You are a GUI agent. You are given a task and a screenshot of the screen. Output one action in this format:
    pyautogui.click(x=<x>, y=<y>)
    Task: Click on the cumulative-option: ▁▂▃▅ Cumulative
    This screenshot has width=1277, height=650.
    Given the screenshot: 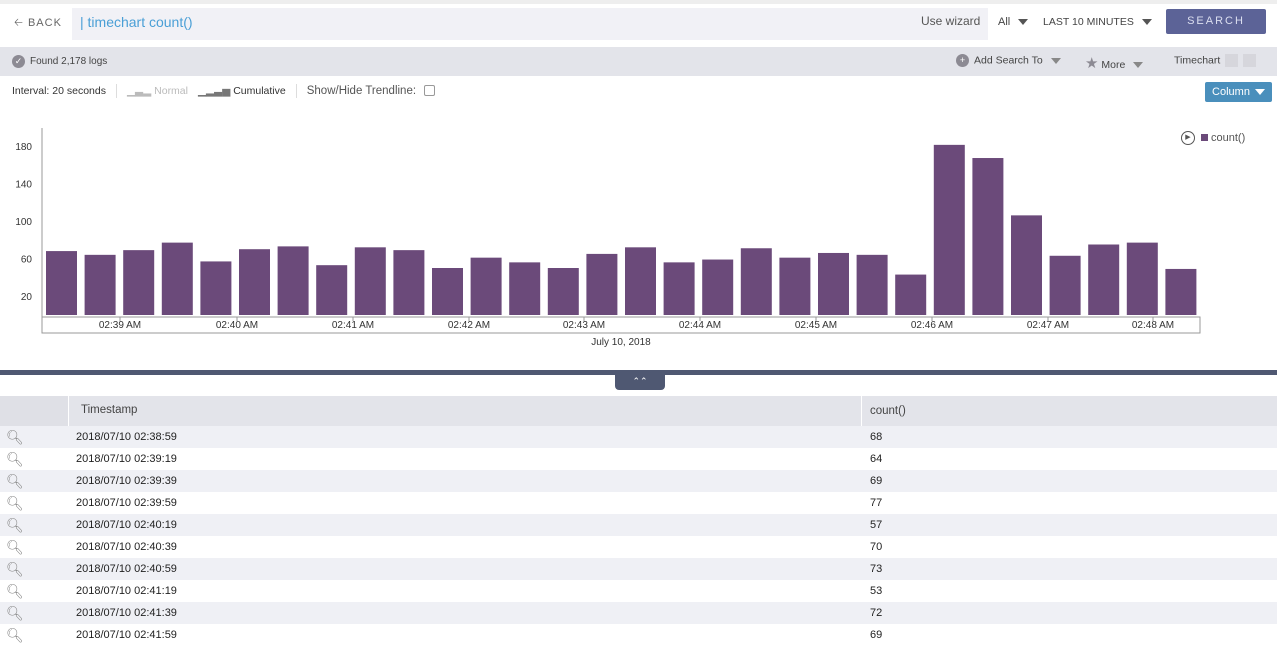 What is the action you would take?
    pyautogui.click(x=242, y=91)
    